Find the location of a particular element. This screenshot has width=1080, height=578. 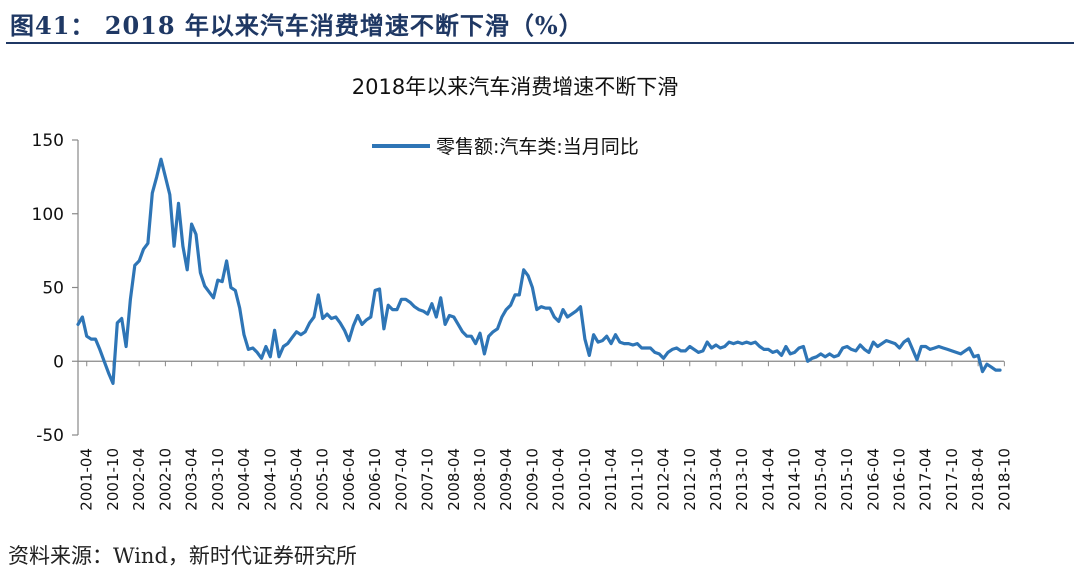

legend: 零售额:汽车类:当月同比 is located at coordinates (505, 147).